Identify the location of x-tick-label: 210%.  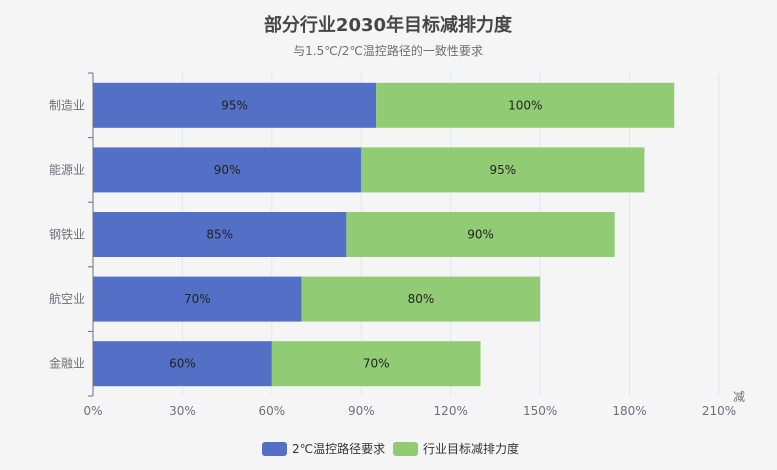
(719, 411).